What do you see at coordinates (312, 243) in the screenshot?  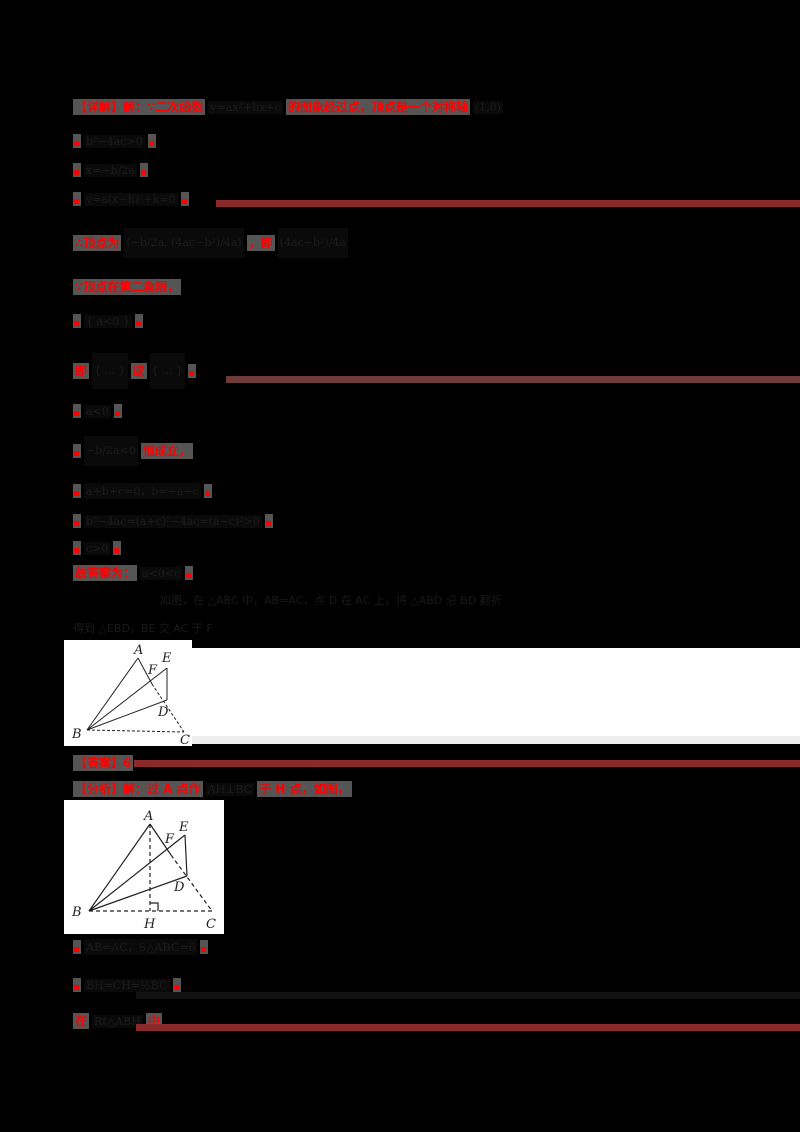 I see `math-expression: (4ac−b²)/4a` at bounding box center [312, 243].